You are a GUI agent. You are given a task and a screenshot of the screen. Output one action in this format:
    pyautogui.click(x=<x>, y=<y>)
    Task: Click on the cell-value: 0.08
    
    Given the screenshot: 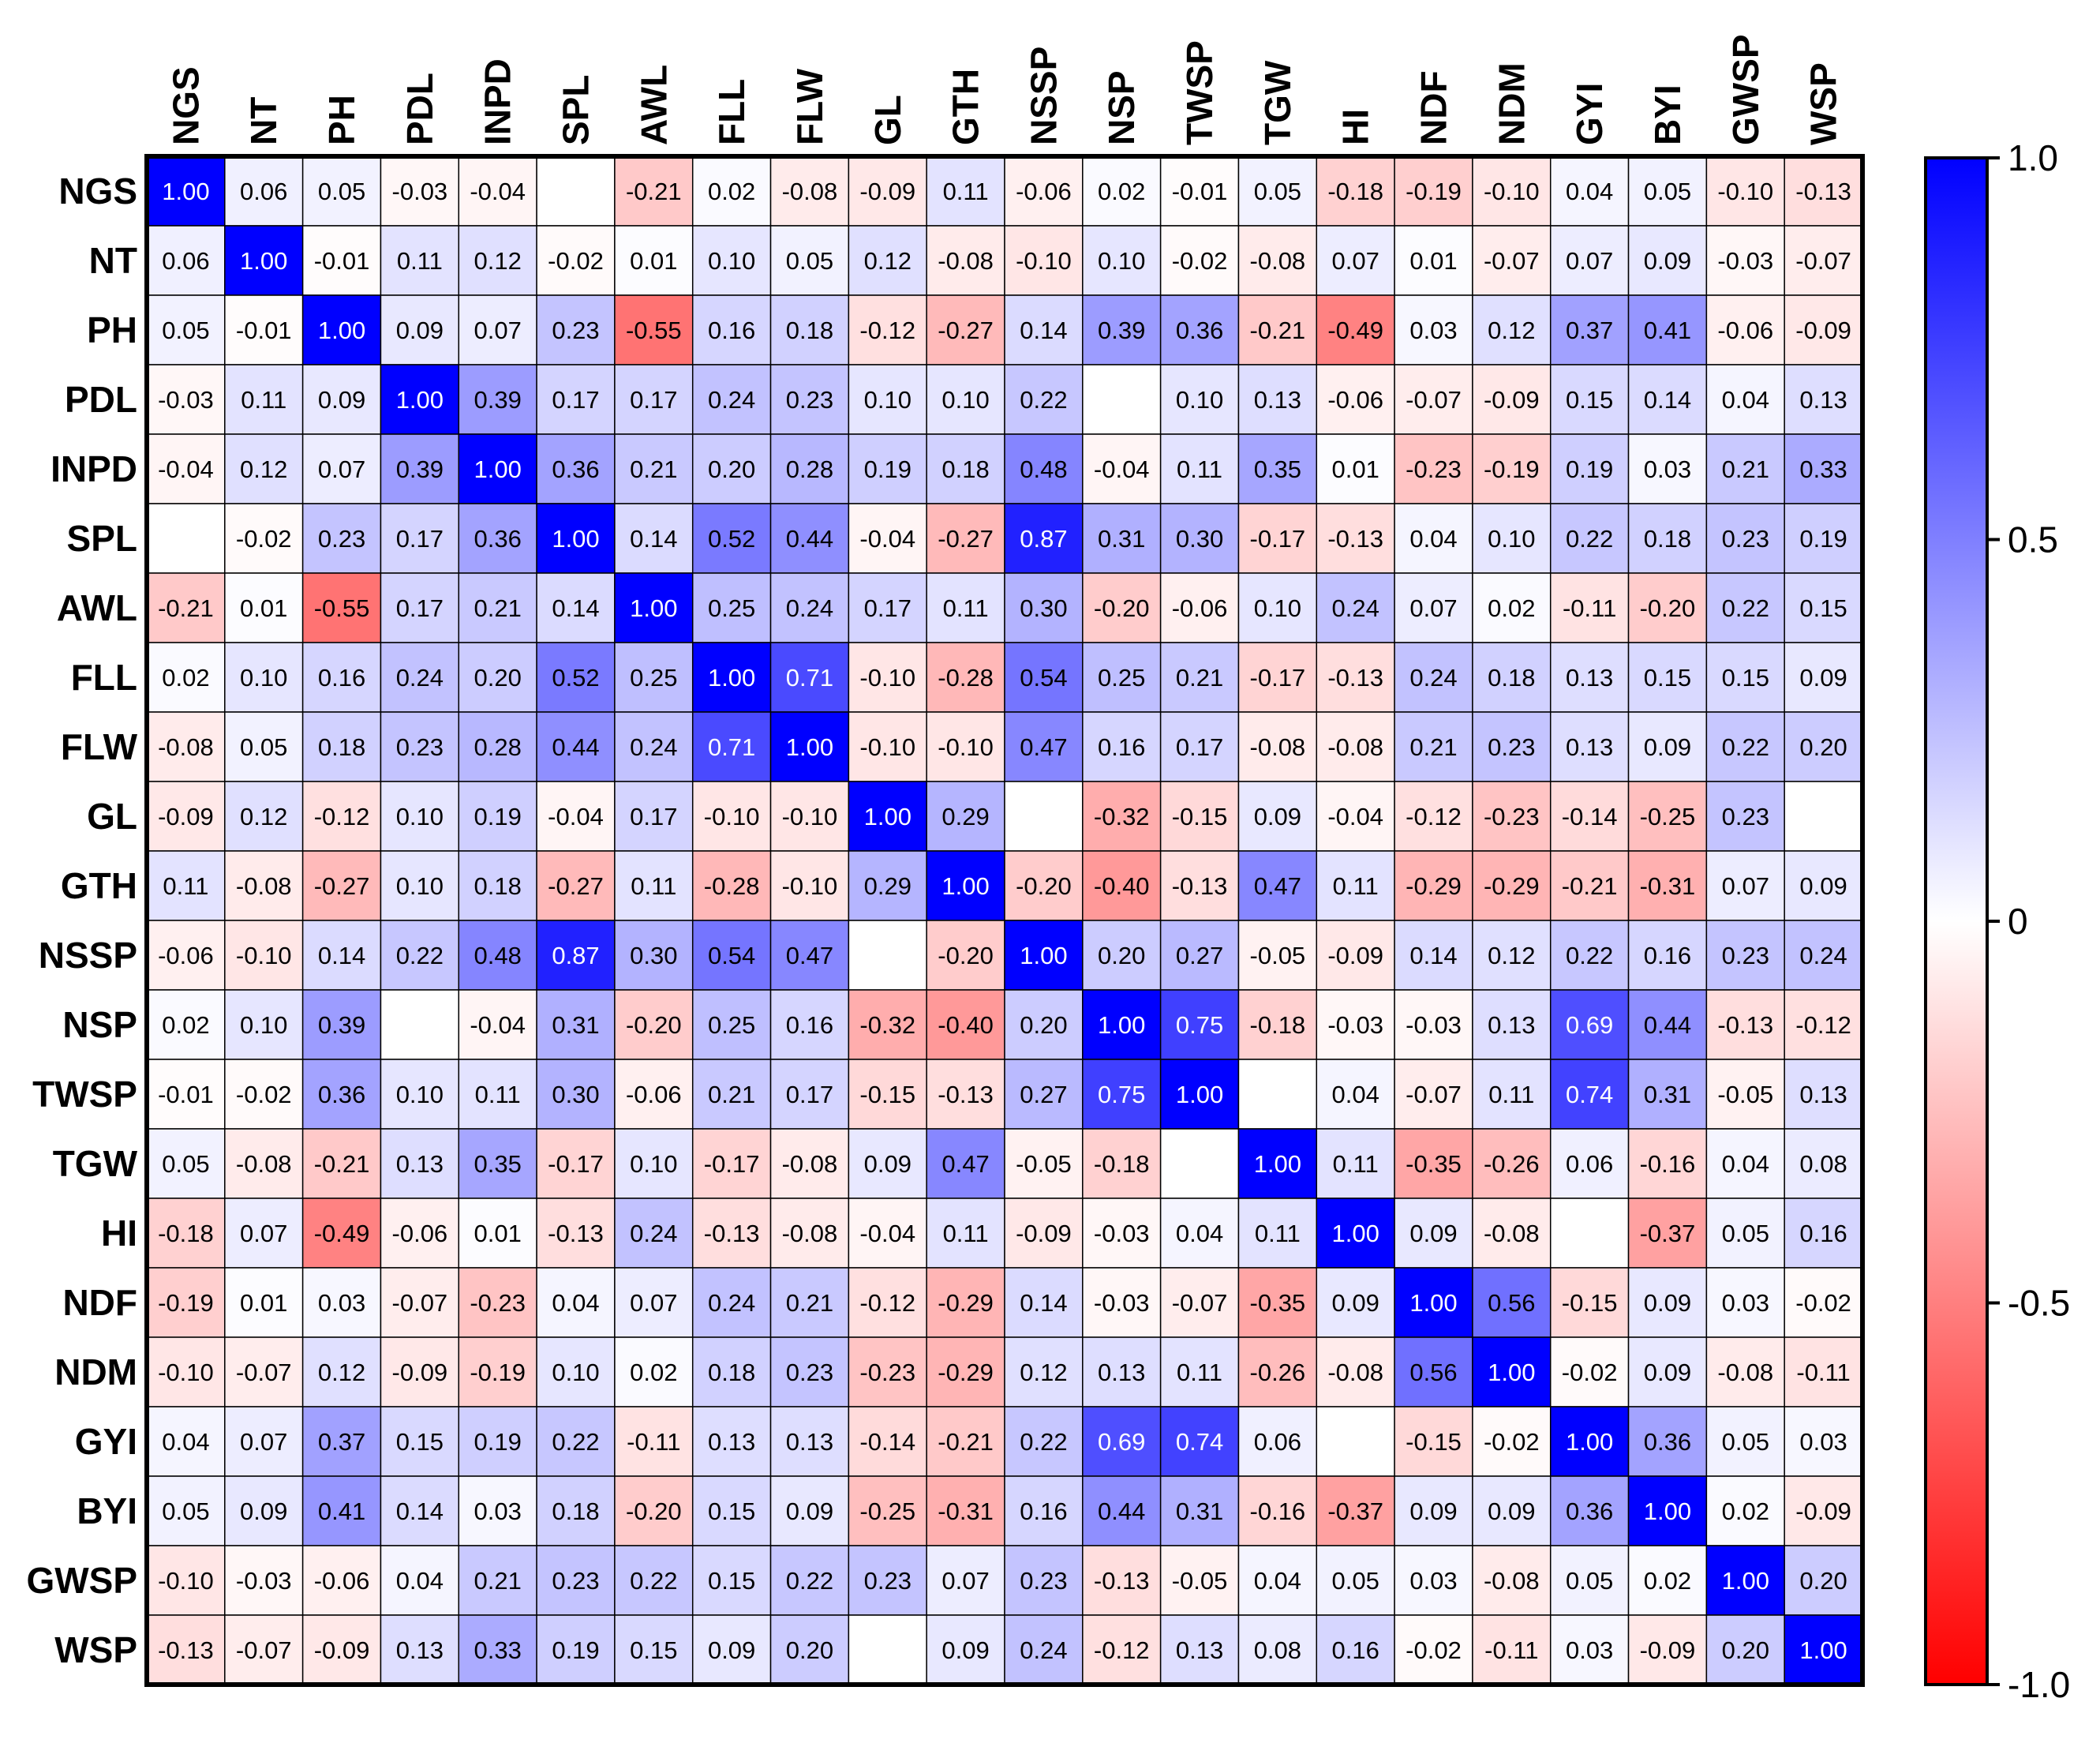 What is the action you would take?
    pyautogui.click(x=1823, y=1164)
    